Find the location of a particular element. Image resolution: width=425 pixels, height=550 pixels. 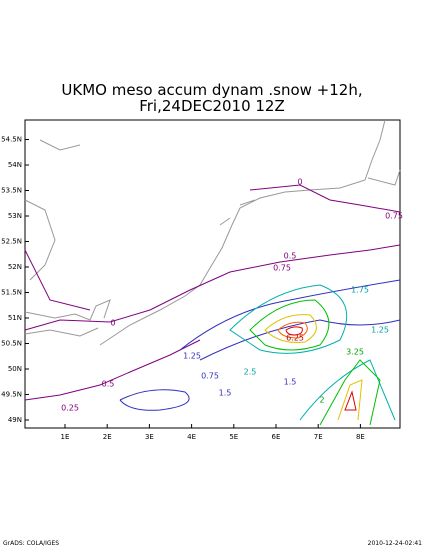

lon-tick-label: 7E is located at coordinates (318, 437).